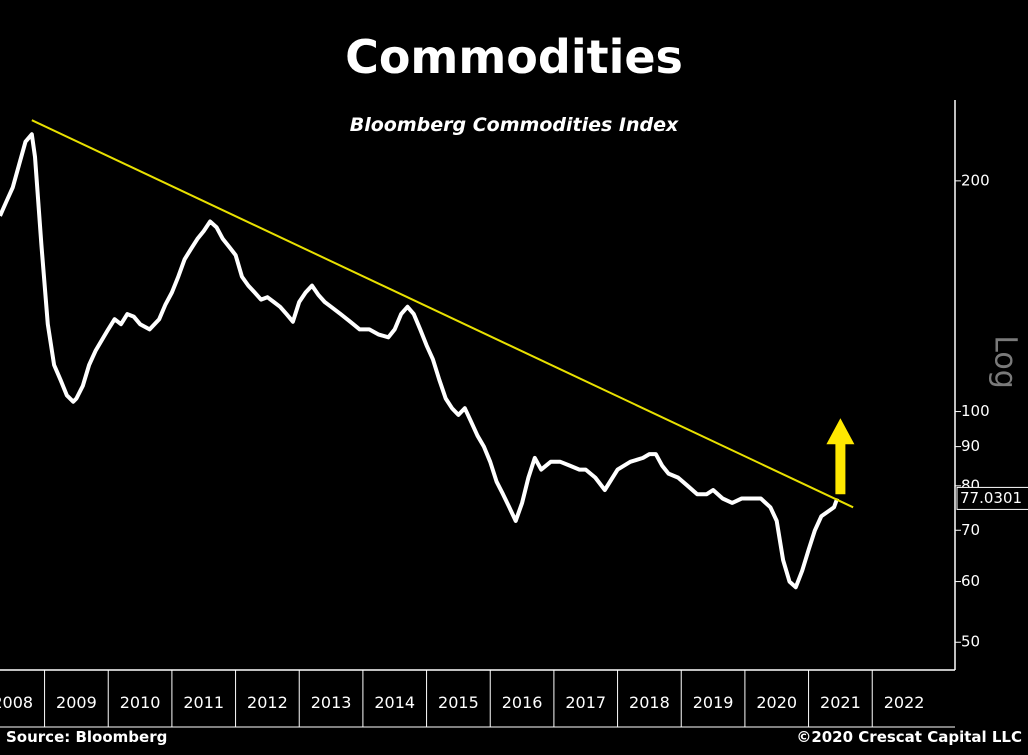  I want to click on x-tick-label: 2014, so click(394, 702).